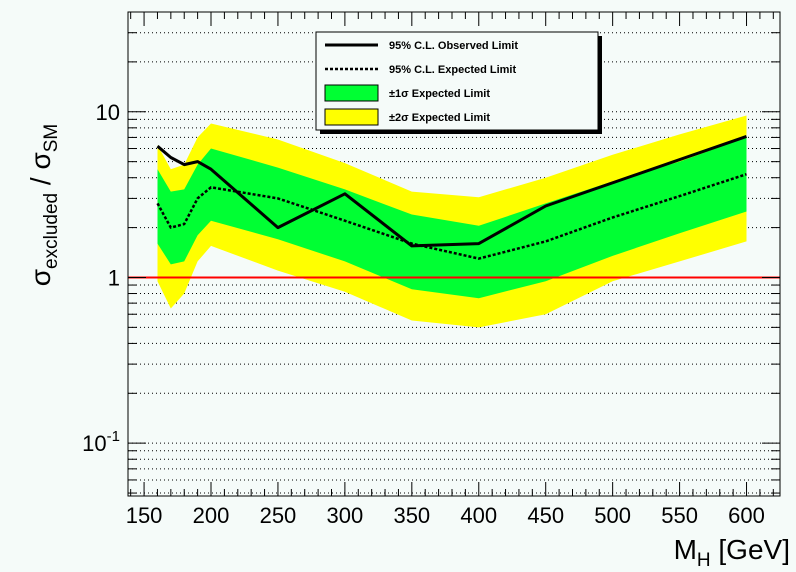 The image size is (796, 572). Describe the element at coordinates (144, 515) in the screenshot. I see `x-tick-label: 150` at that location.